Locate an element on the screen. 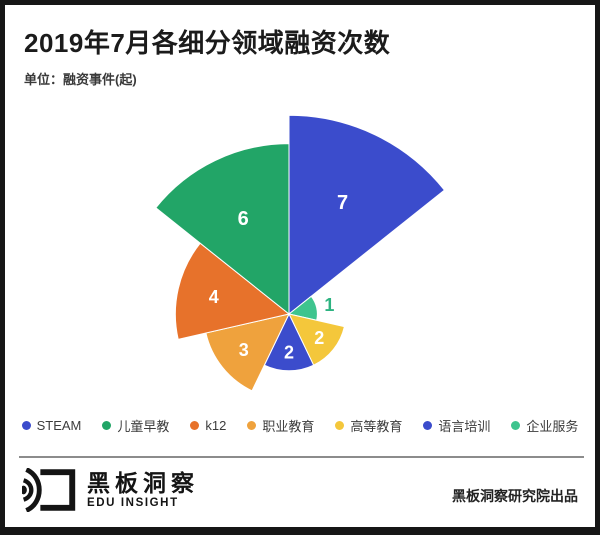  eye-logo-icon is located at coordinates (49, 490).